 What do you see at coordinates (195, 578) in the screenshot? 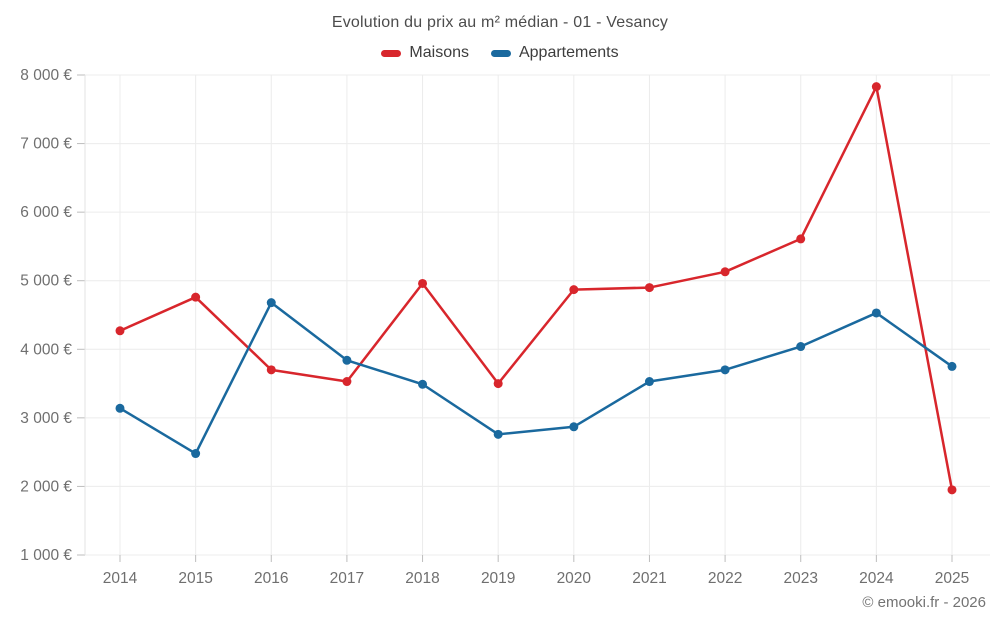
I see `x-tick-label: 2015` at bounding box center [195, 578].